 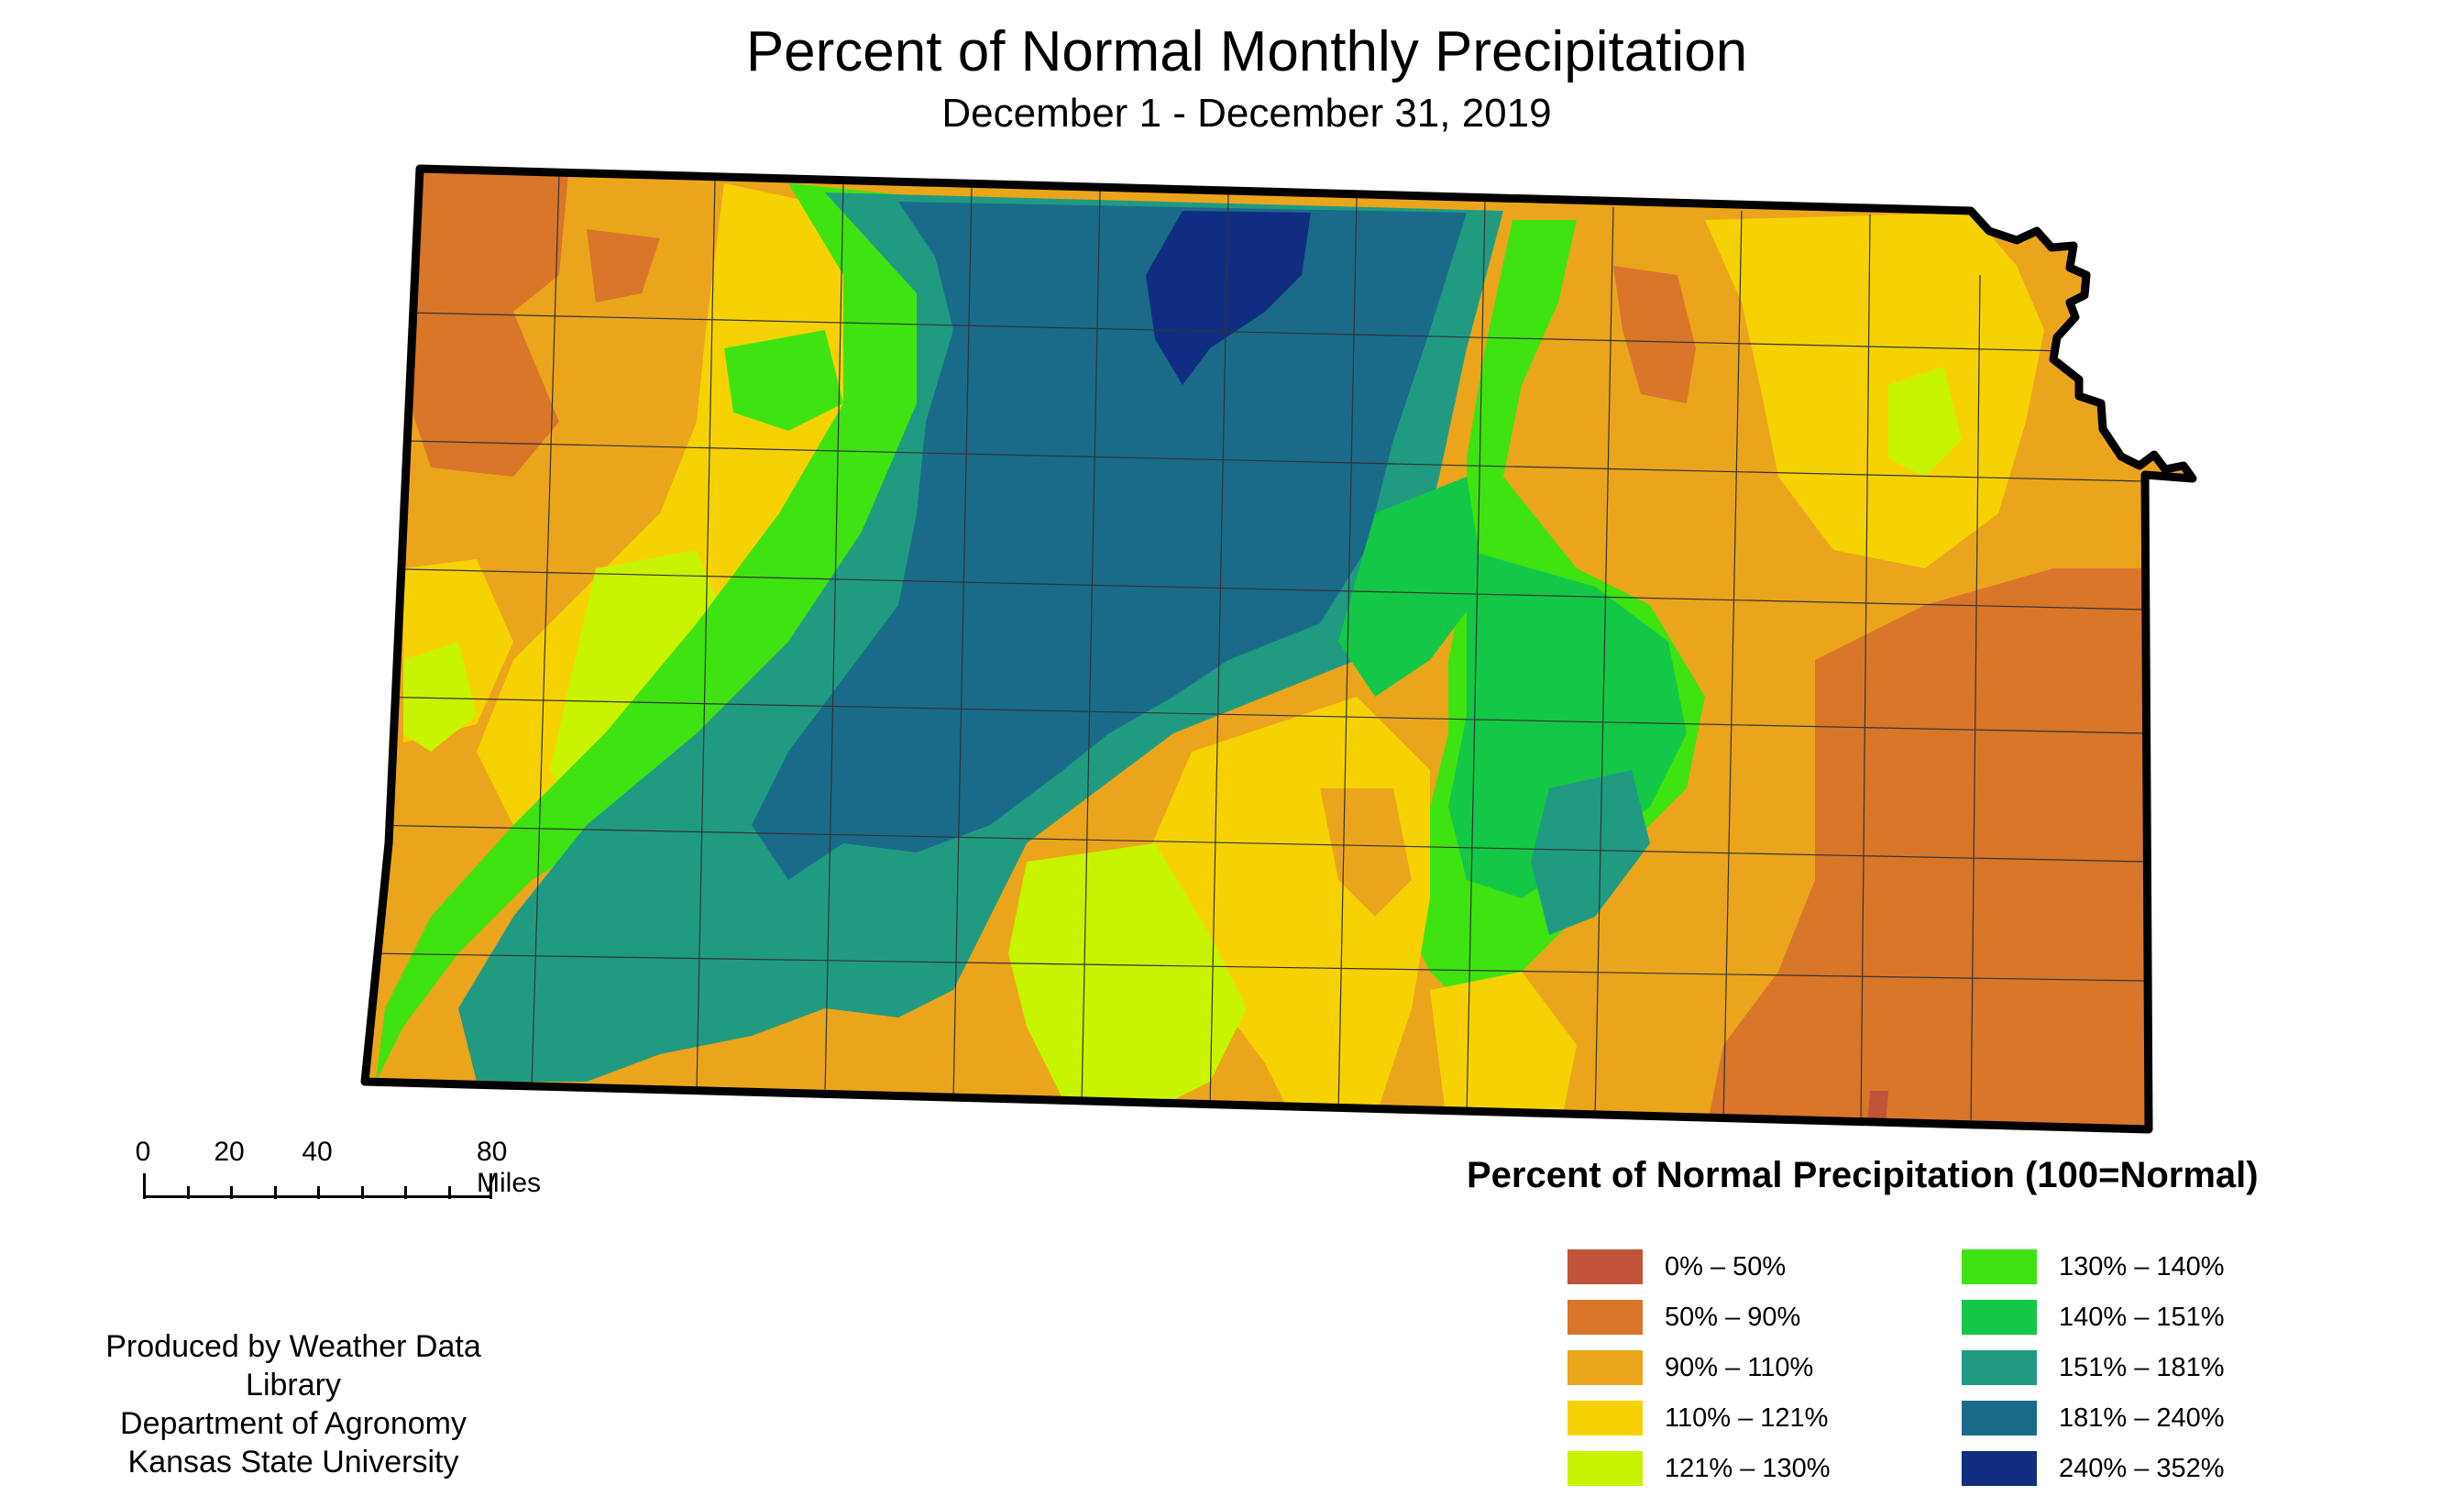 What do you see at coordinates (1246, 113) in the screenshot?
I see `map-subtitle: December 1 - December 31, 2019` at bounding box center [1246, 113].